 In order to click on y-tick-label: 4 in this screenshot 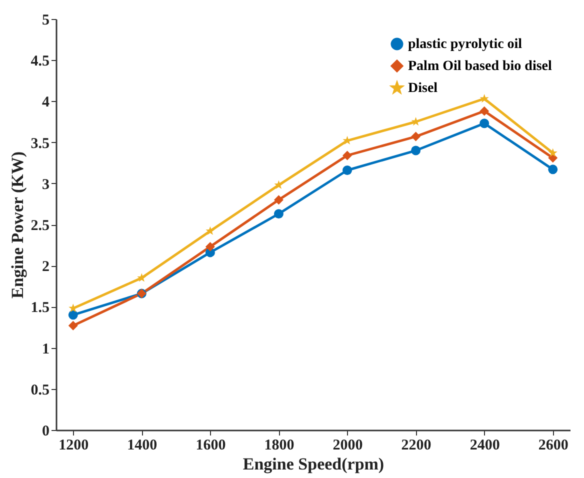, I will do `click(46, 102)`.